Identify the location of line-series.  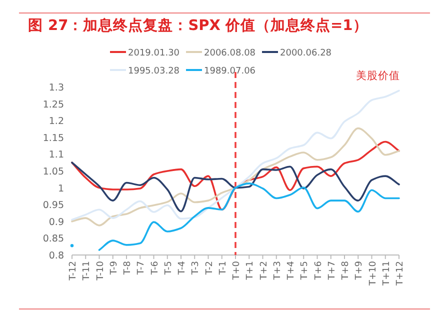
(235, 187).